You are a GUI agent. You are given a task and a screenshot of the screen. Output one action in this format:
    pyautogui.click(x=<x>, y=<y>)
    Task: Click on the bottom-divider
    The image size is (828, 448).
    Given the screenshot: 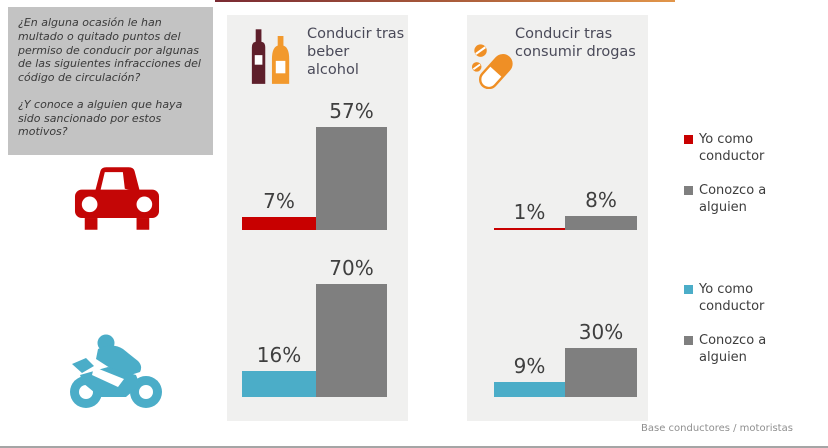 What is the action you would take?
    pyautogui.click(x=414, y=447)
    